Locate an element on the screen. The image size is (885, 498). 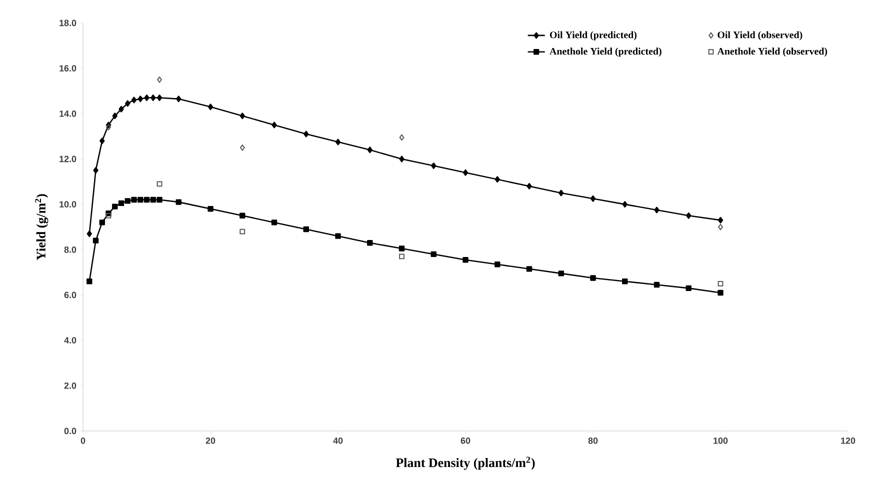
legend-label: Oil Yield (observed) is located at coordinates (760, 35).